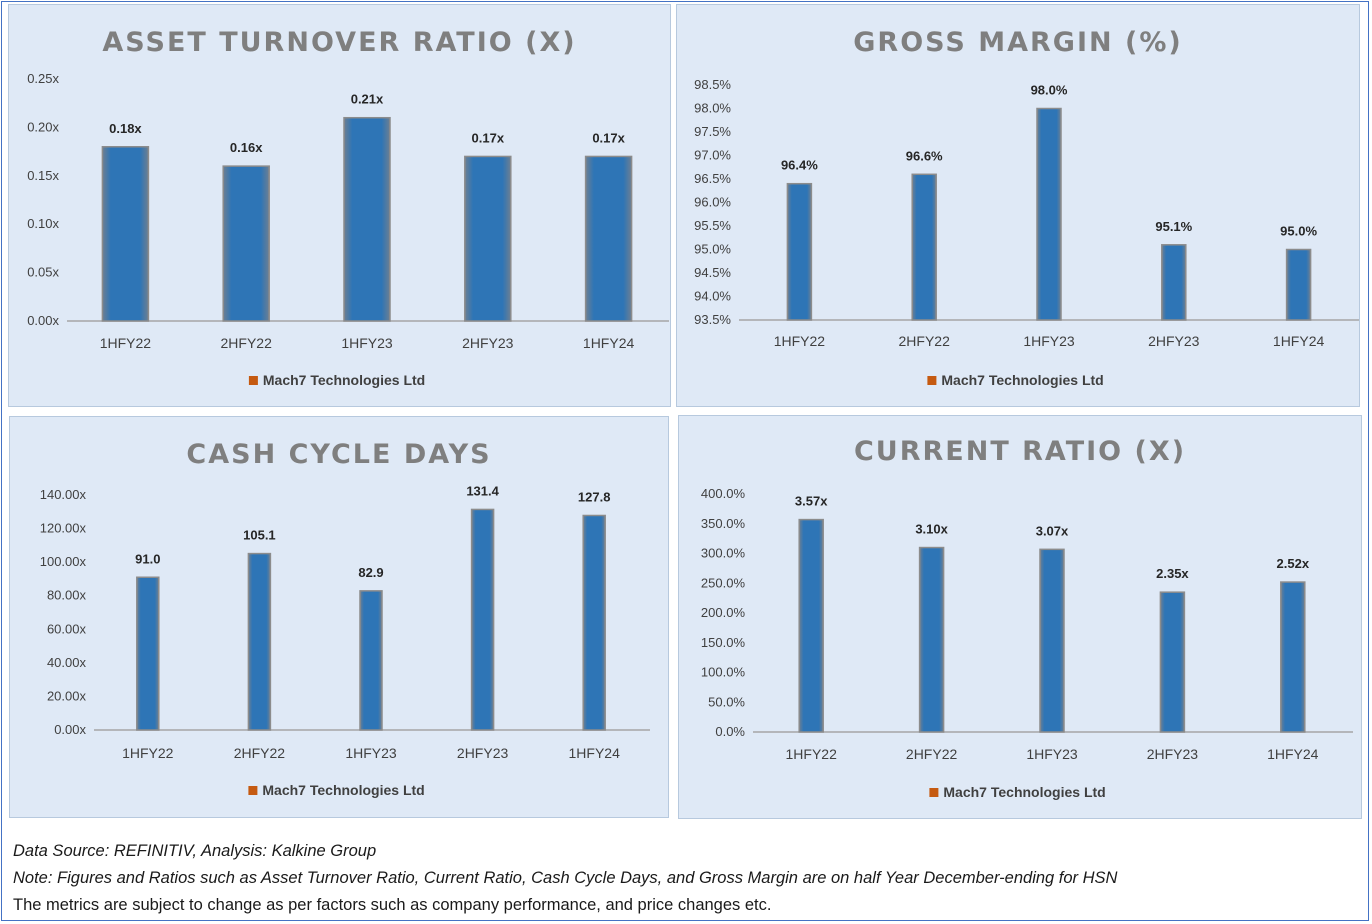 The width and height of the screenshot is (1372, 924). Describe the element at coordinates (67, 662) in the screenshot. I see `y-tick-label: 40.00x` at that location.